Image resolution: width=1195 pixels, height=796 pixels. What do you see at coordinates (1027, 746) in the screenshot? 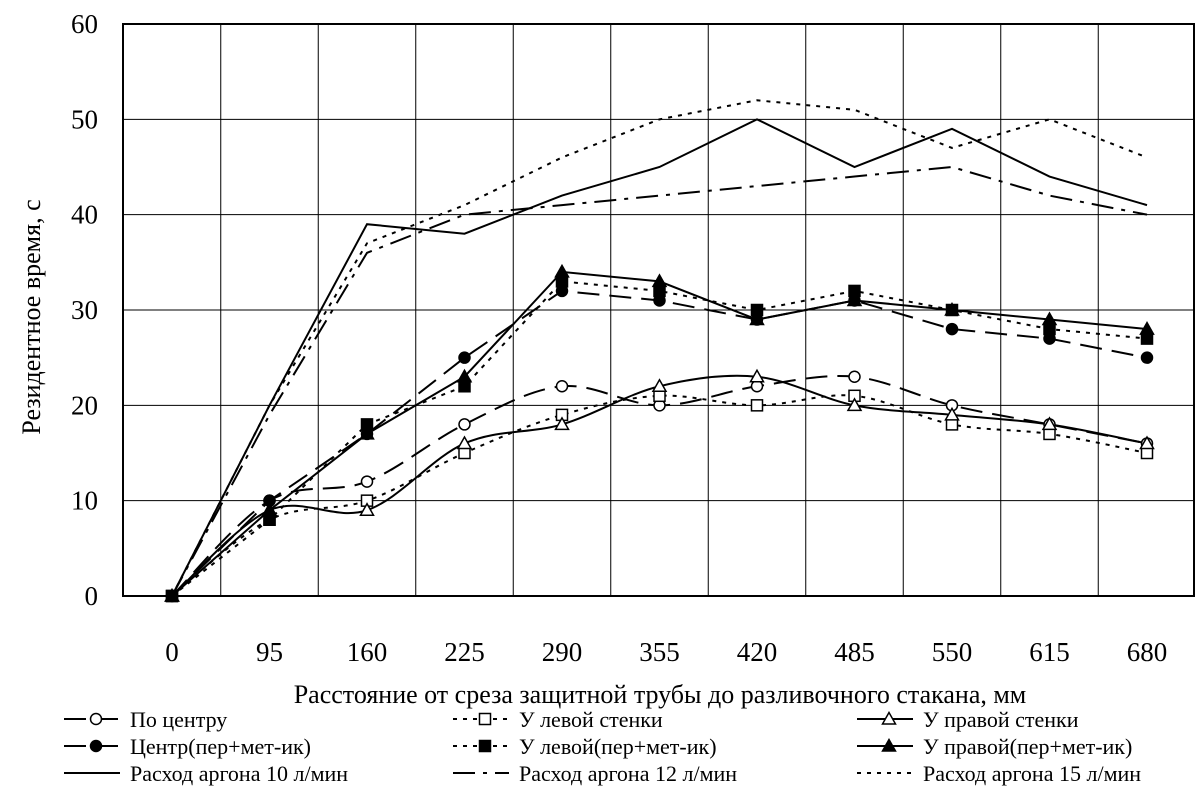
I see `legend-label: У правой(пер+мет-ик)` at bounding box center [1027, 746].